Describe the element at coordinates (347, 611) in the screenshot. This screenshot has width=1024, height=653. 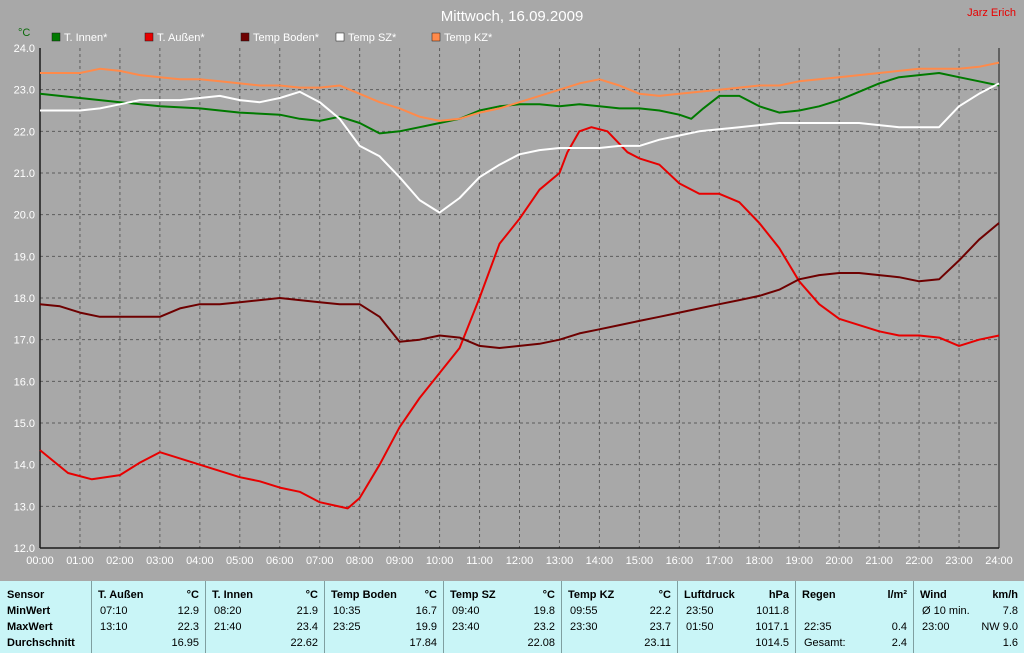
I see `stats-min-time: 10:35` at that location.